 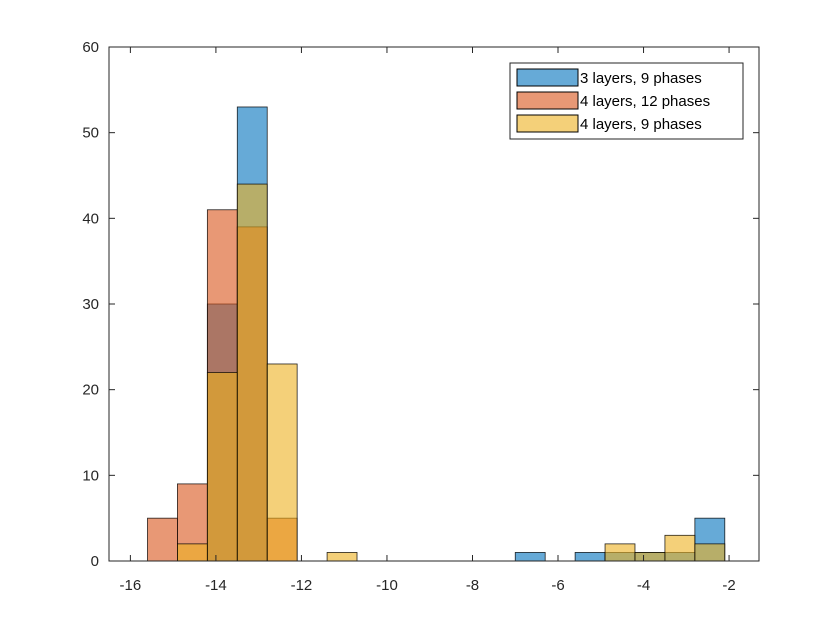 I want to click on x-tick-label: -4, so click(x=643, y=585).